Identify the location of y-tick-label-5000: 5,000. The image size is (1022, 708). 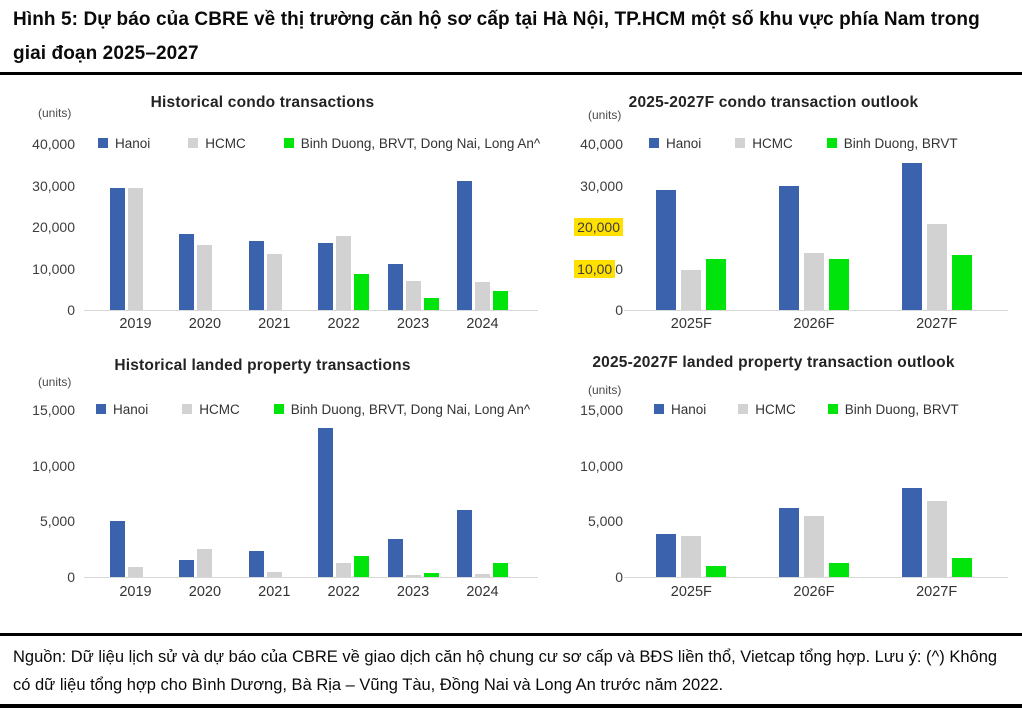
(57, 521).